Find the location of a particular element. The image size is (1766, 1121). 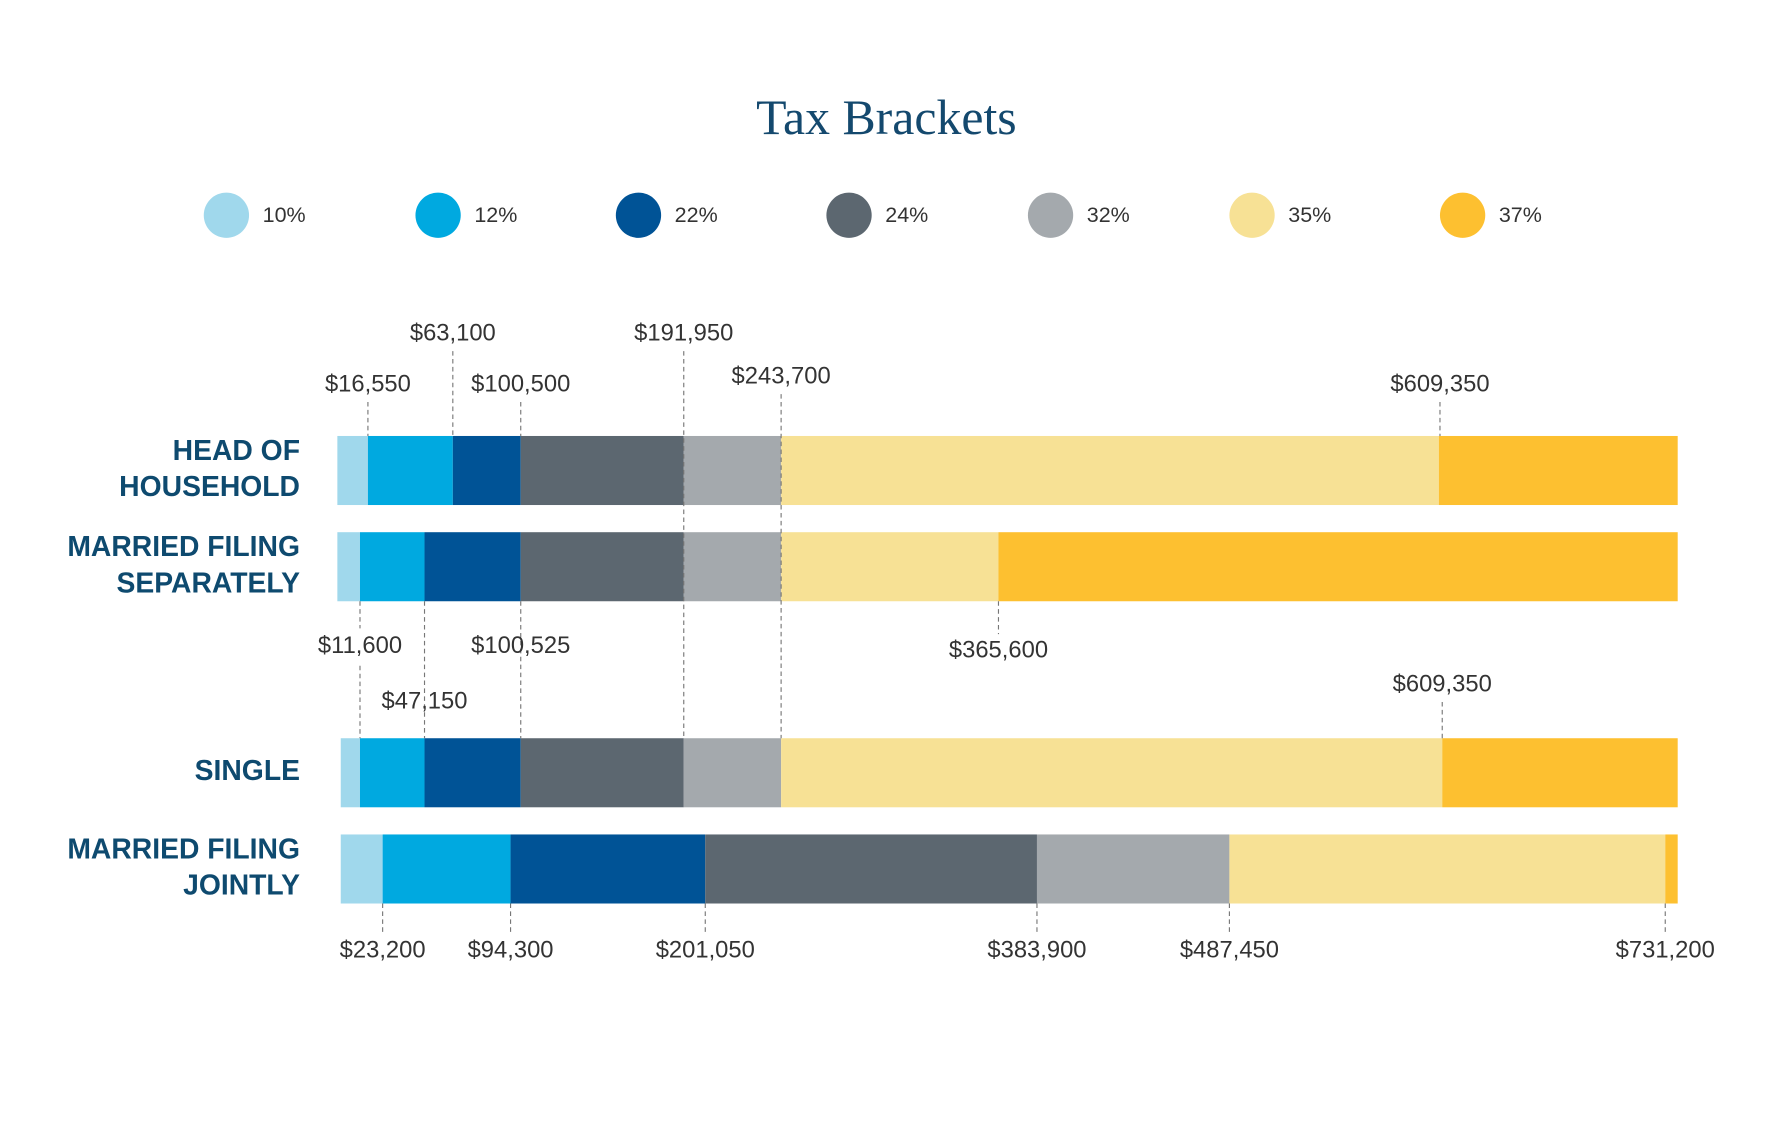

legend-label: 35% is located at coordinates (1309, 215).